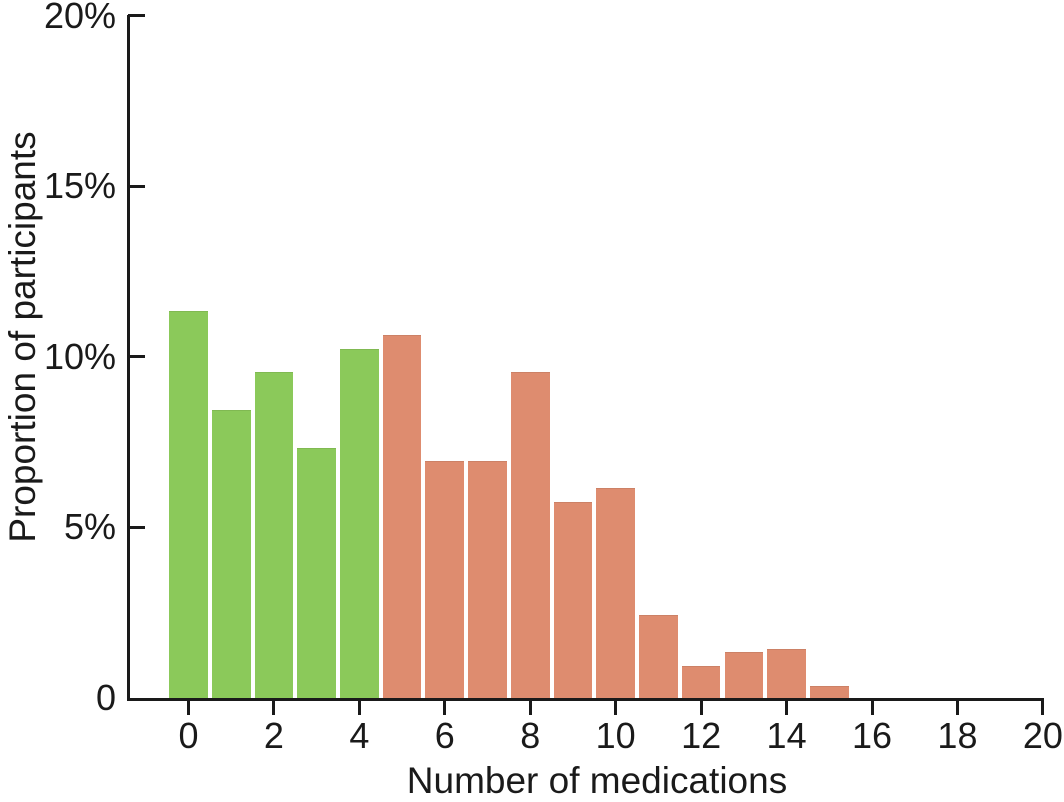 This screenshot has width=1064, height=802. What do you see at coordinates (701, 735) in the screenshot?
I see `x-tick-label: 12` at bounding box center [701, 735].